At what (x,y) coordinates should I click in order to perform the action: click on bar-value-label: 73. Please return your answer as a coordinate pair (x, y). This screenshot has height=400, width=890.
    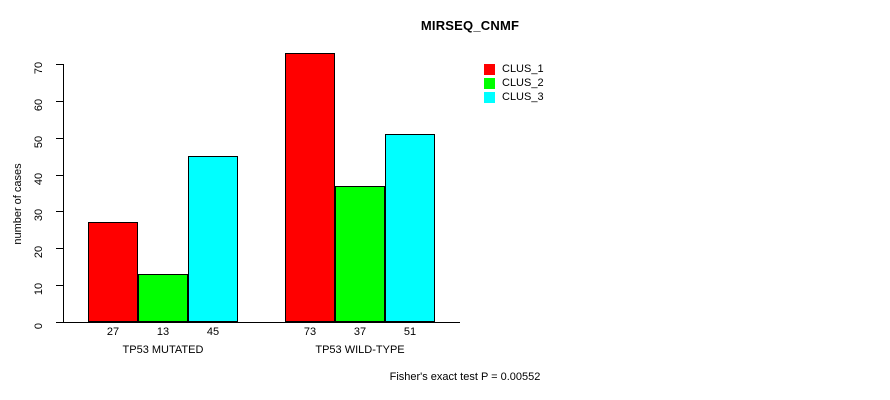
    Looking at the image, I should click on (310, 332).